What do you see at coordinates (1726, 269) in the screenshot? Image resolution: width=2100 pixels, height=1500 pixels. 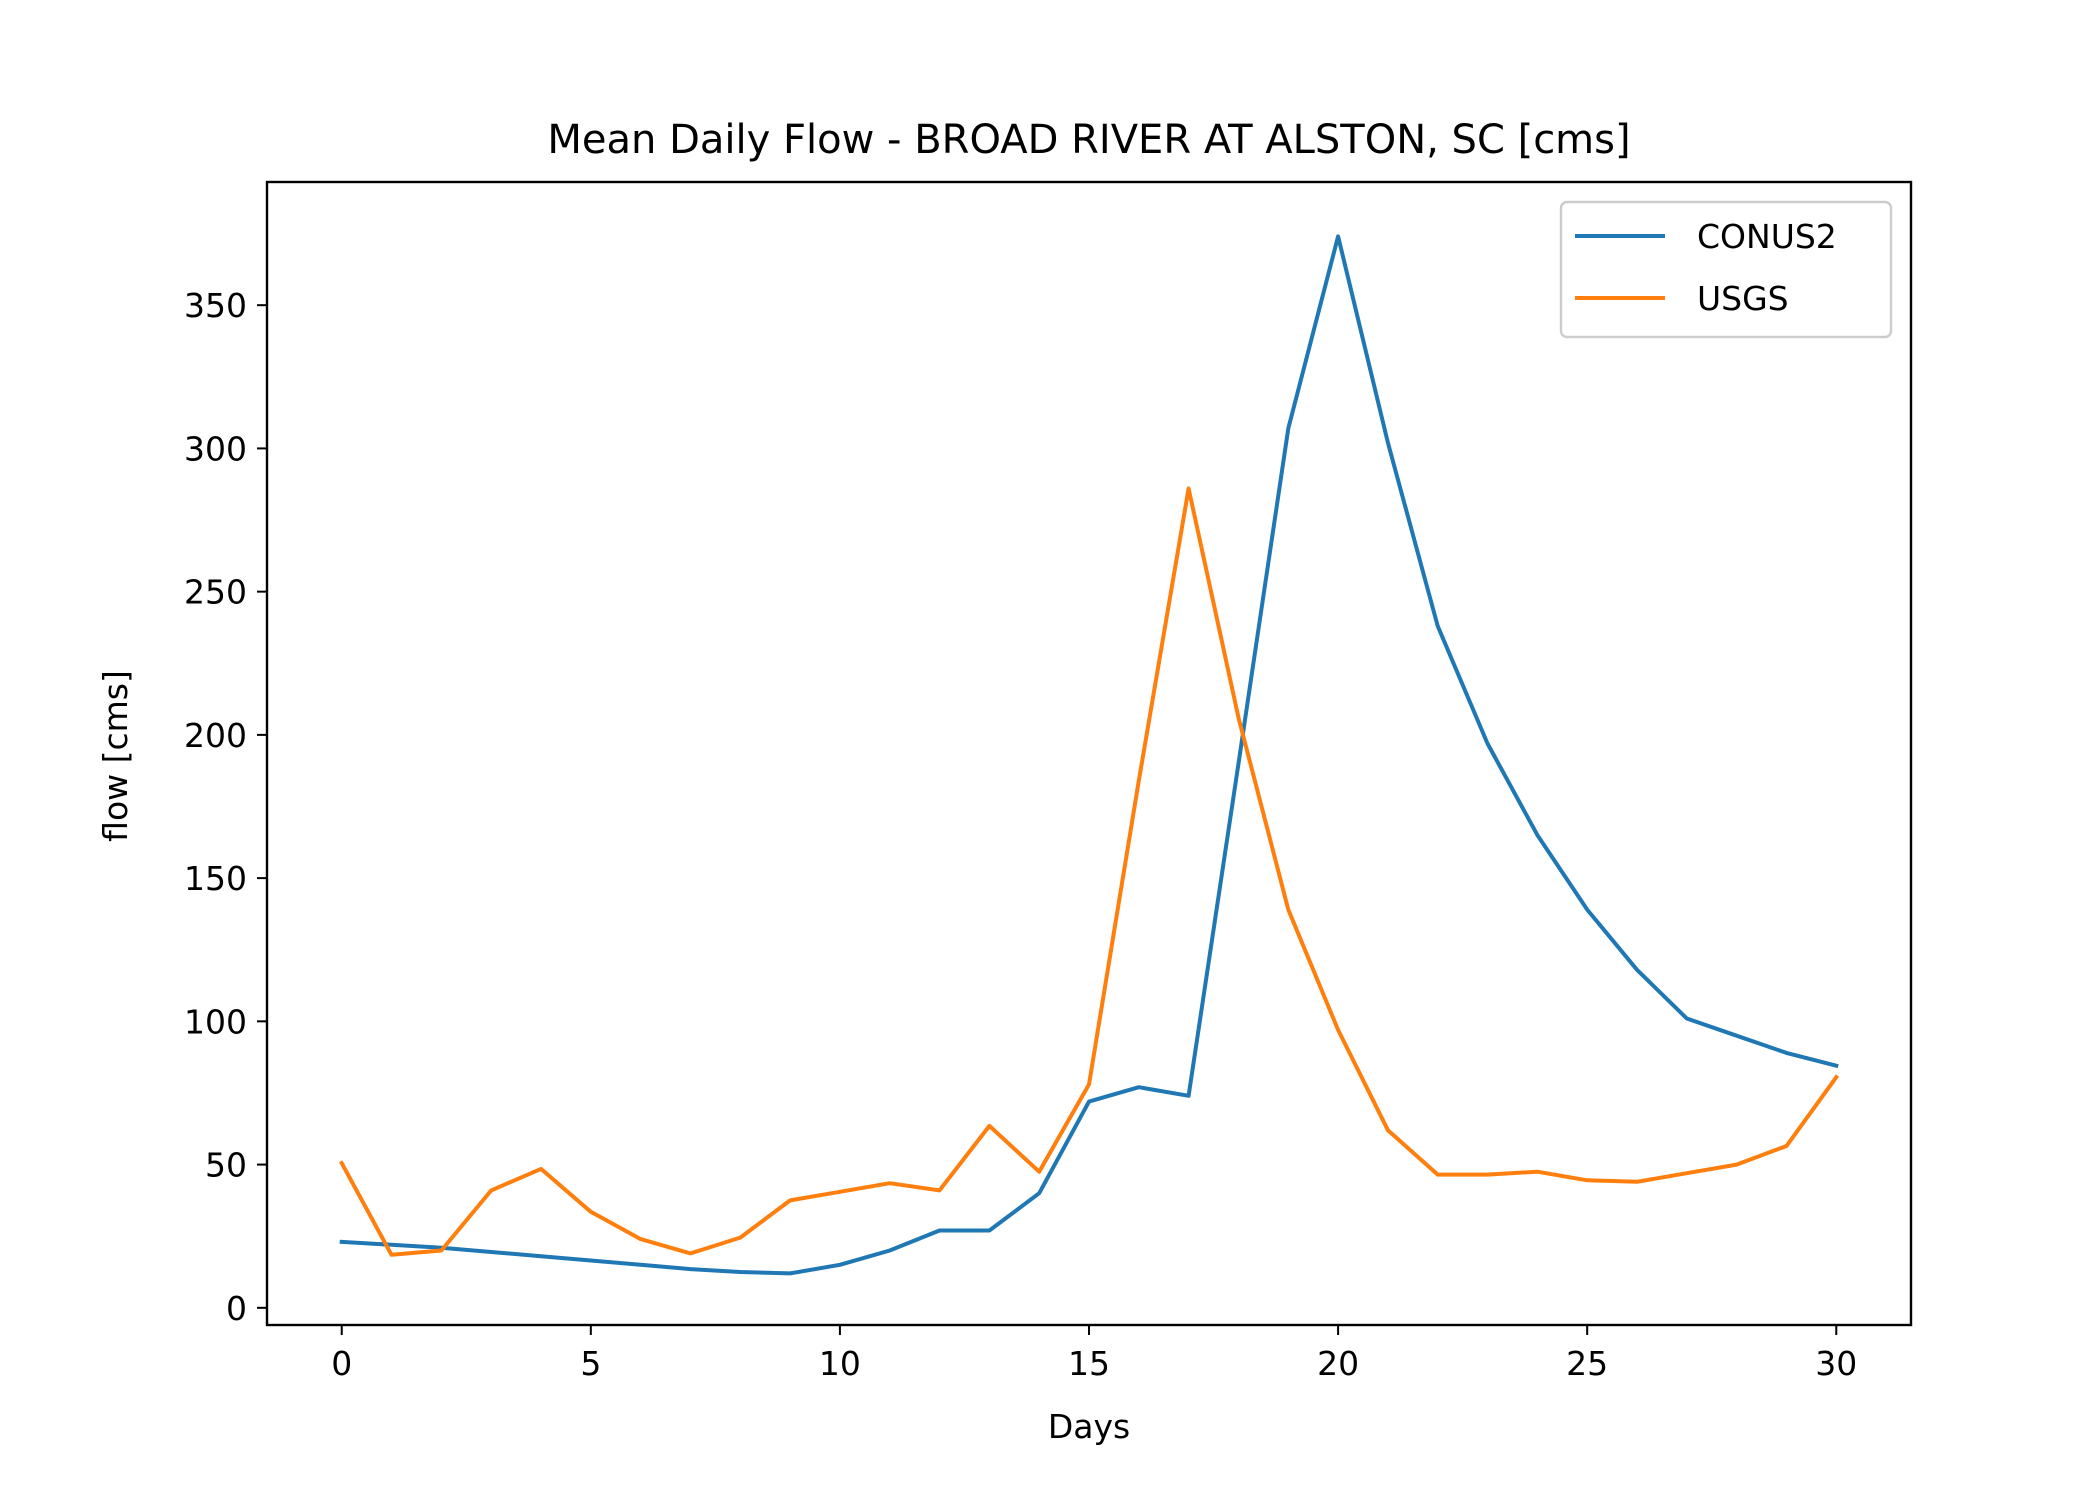 I see `legend: CONUS2 USGS` at bounding box center [1726, 269].